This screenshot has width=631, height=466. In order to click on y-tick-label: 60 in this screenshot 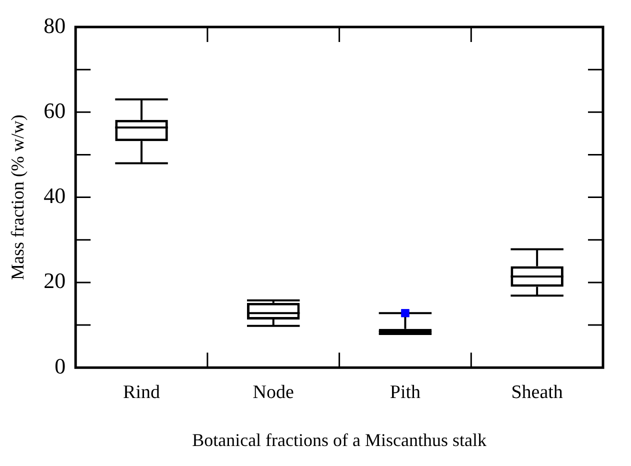, I will do `click(55, 110)`.